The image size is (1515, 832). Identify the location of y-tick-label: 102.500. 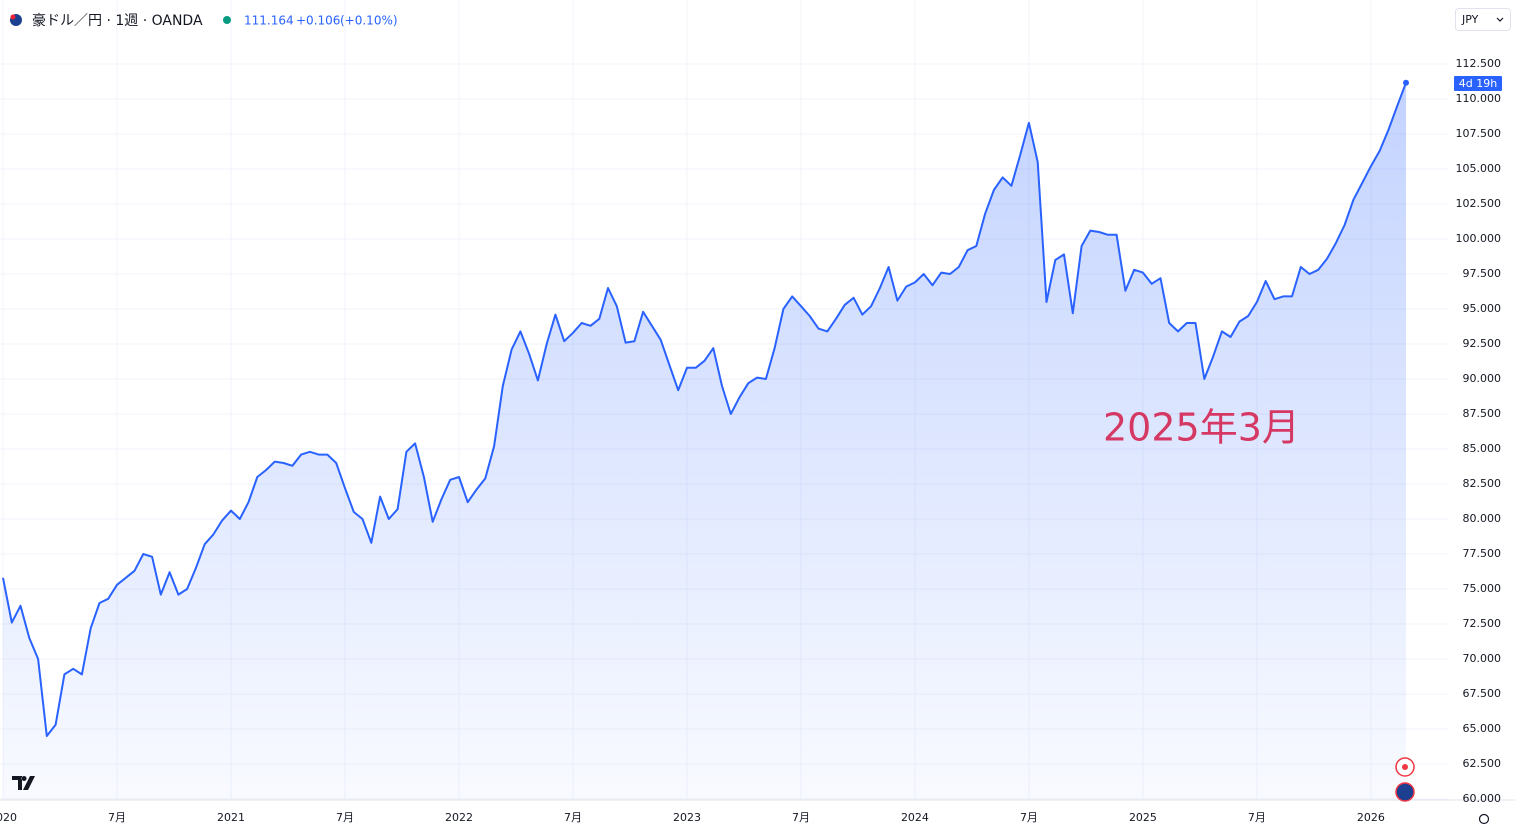
(1479, 203).